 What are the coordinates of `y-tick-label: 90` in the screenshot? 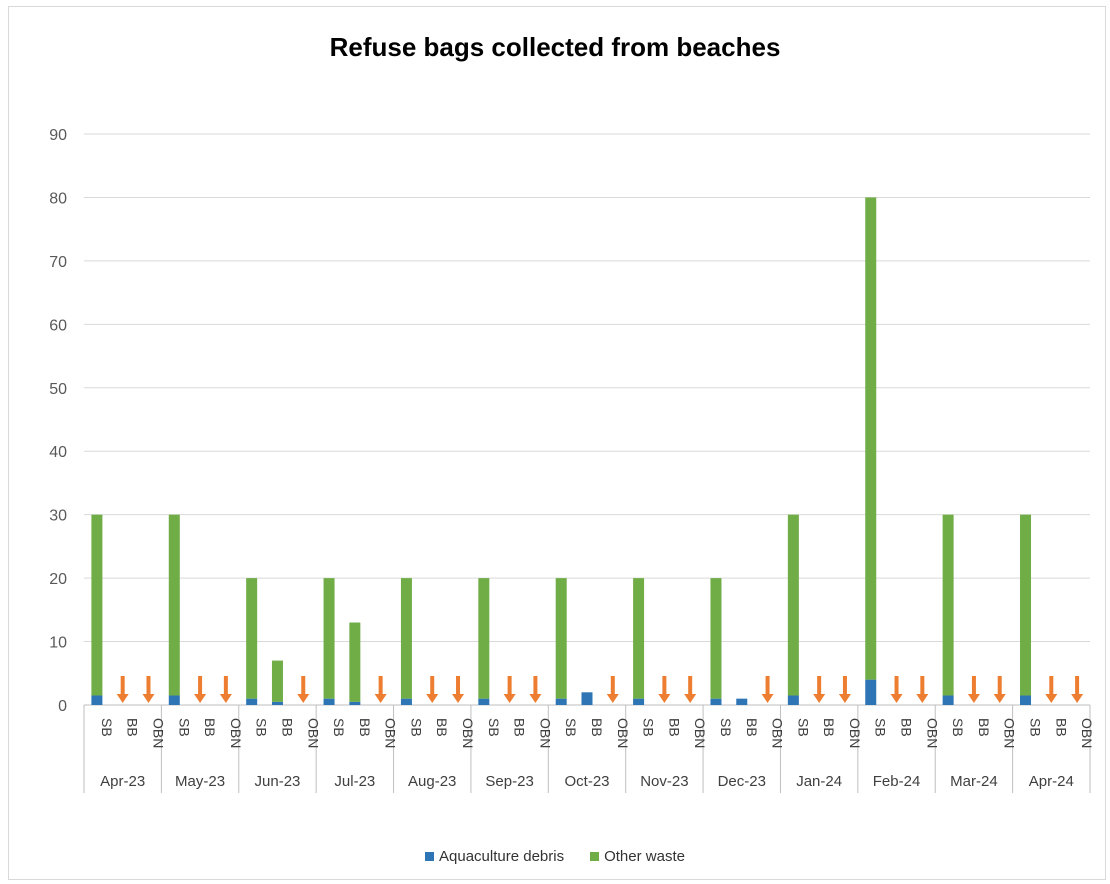 It's located at (58, 135).